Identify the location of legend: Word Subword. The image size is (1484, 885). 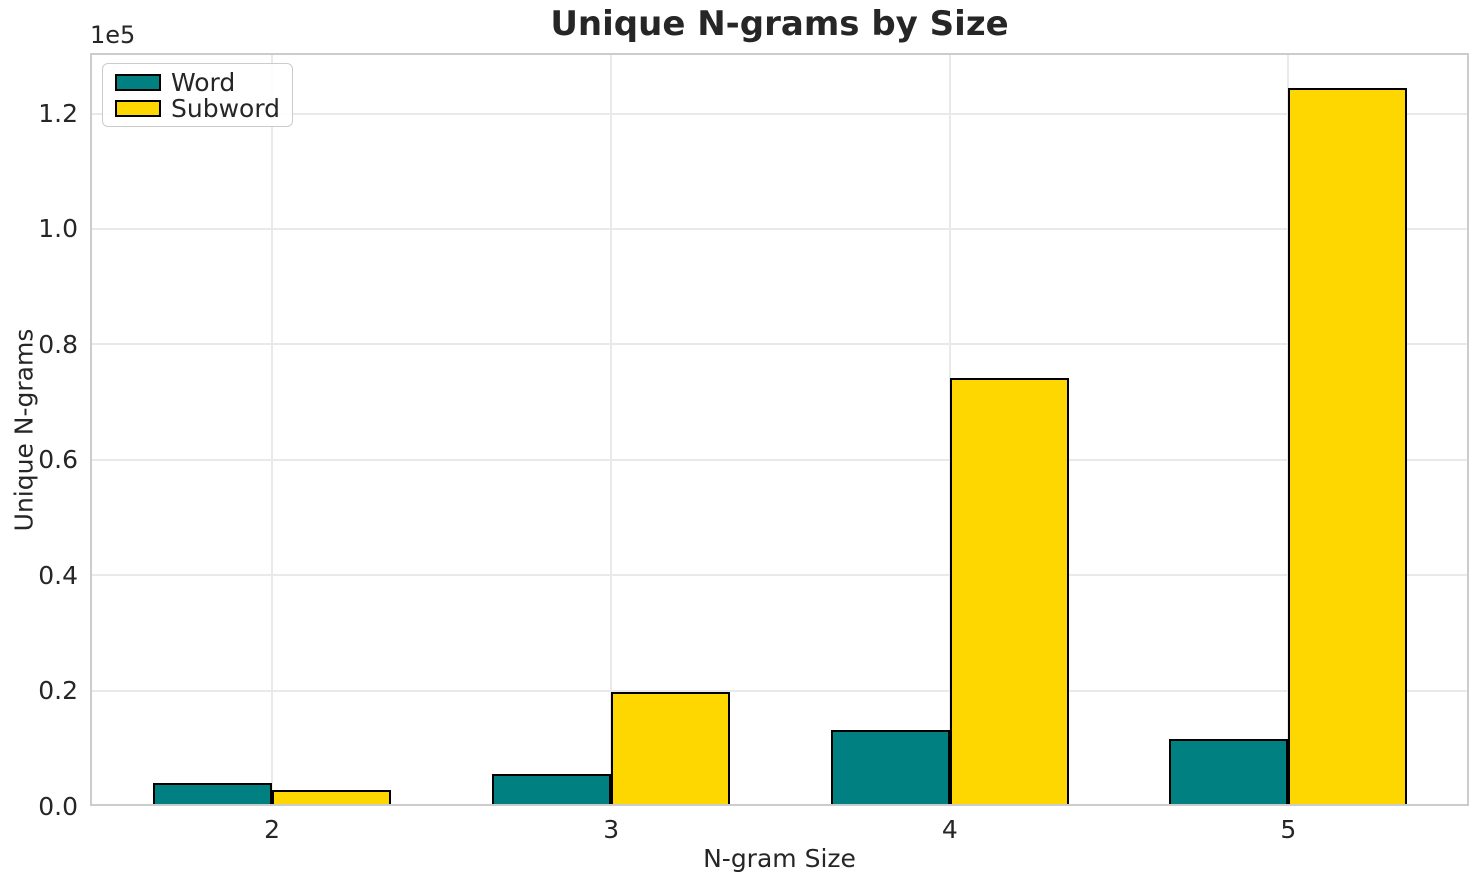
(198, 95).